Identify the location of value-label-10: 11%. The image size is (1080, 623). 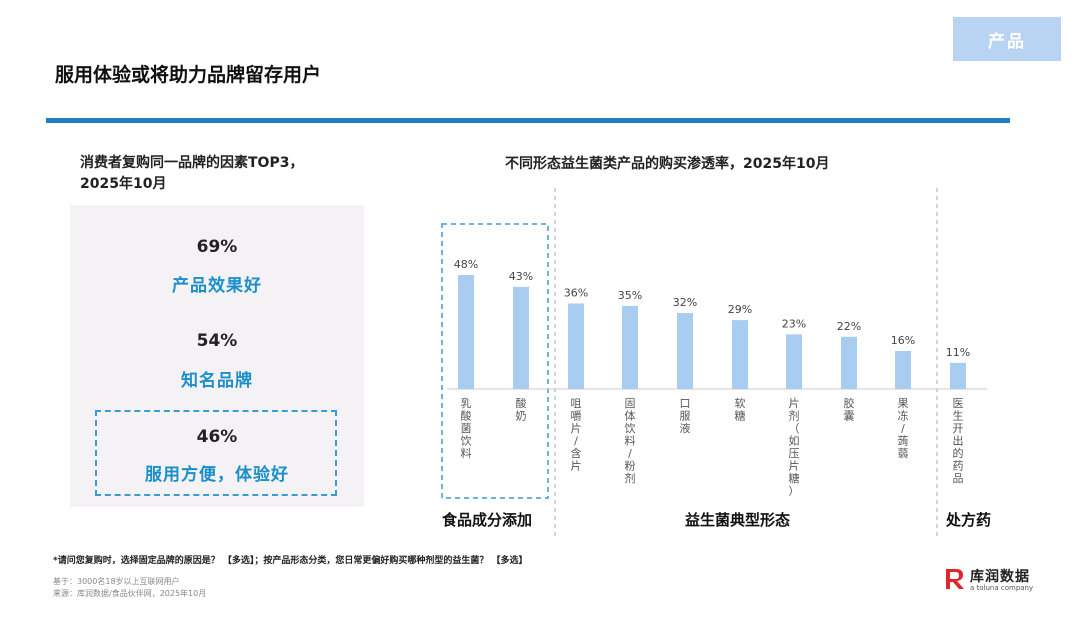
(958, 352).